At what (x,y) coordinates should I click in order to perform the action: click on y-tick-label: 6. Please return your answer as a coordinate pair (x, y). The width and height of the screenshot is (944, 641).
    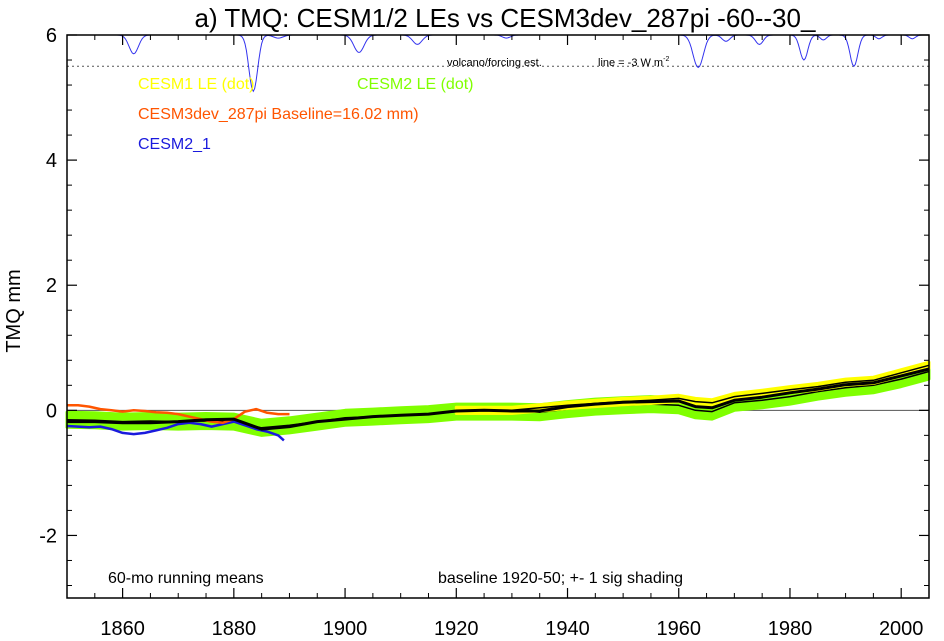
    Looking at the image, I should click on (51, 36).